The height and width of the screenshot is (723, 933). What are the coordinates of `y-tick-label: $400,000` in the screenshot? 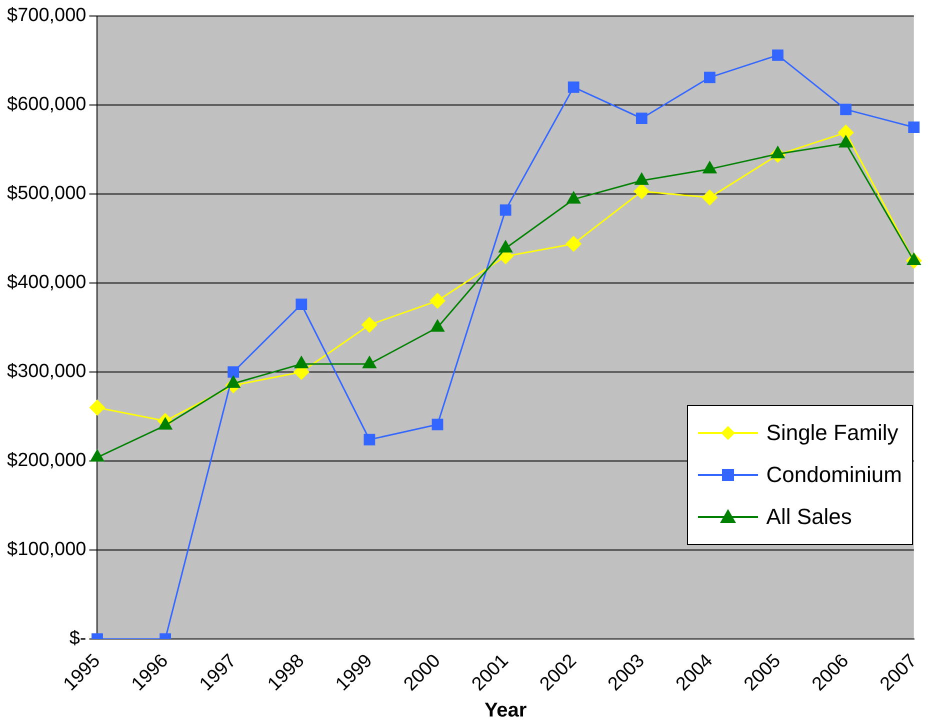 It's located at (46, 283).